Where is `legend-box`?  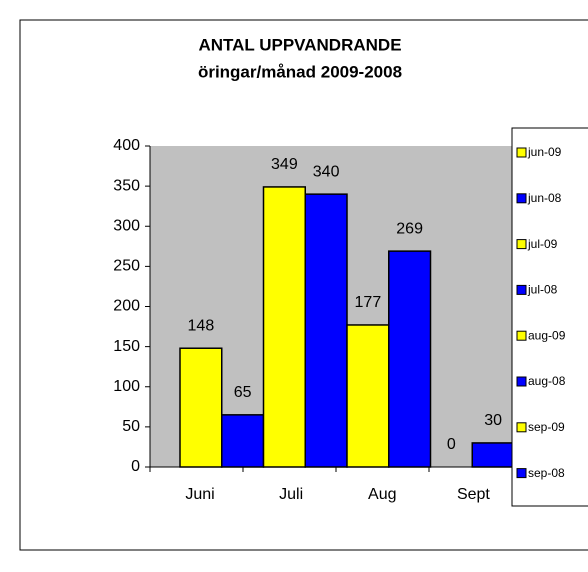
legend-box is located at coordinates (549, 317).